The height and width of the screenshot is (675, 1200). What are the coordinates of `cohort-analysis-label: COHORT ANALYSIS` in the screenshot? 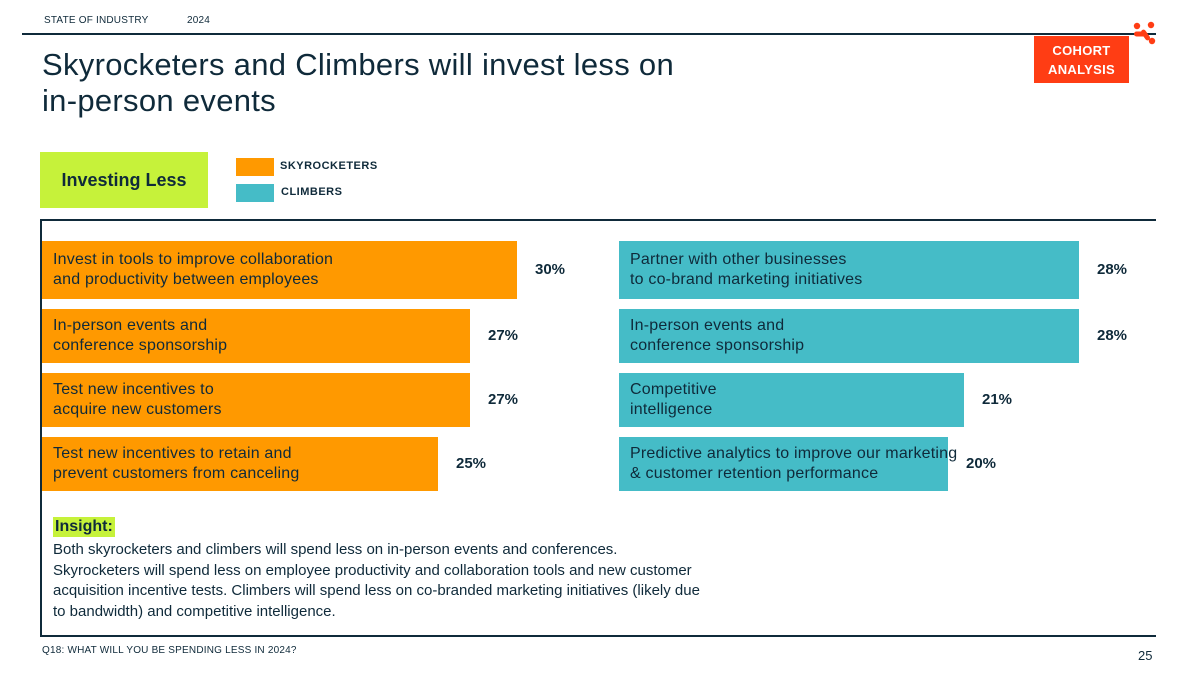 It's located at (1081, 59).